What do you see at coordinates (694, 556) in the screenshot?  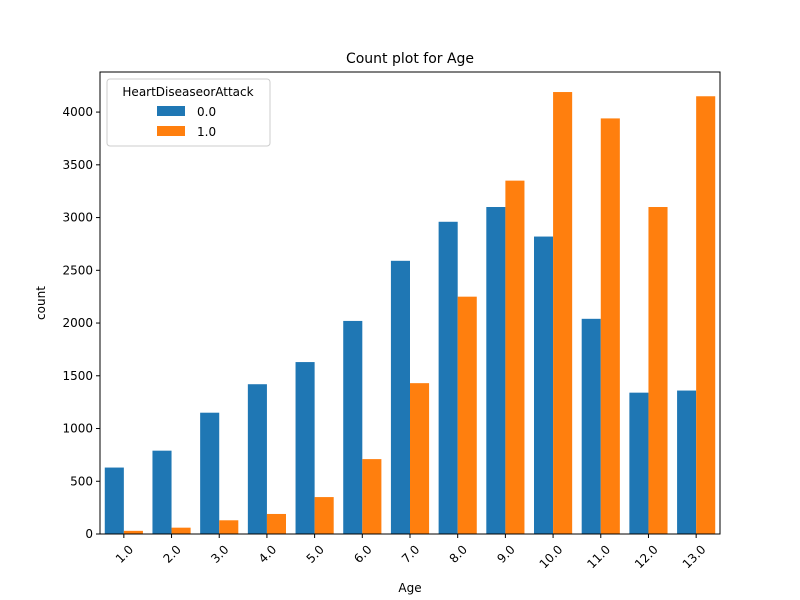 I see `x-tick-label: 13.0` at bounding box center [694, 556].